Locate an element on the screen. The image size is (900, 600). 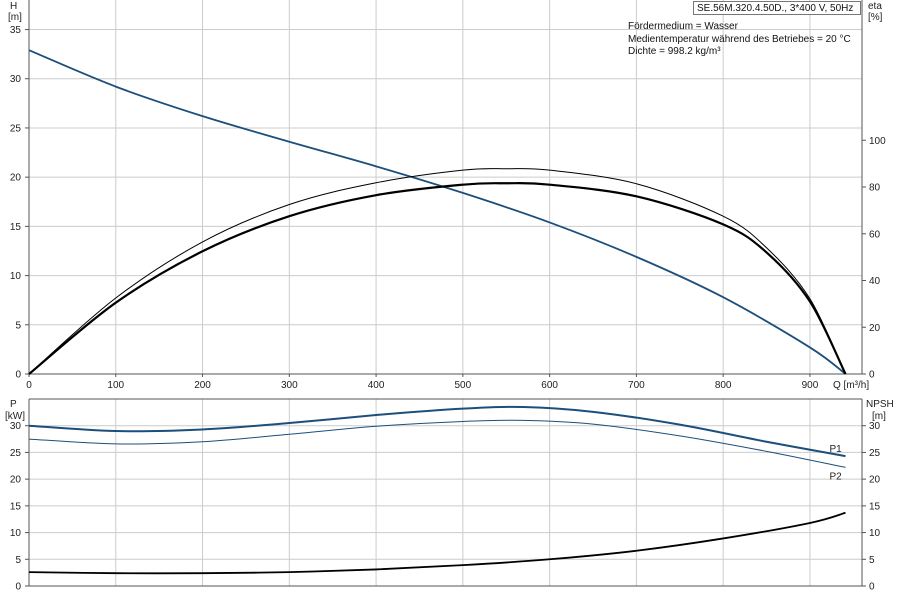
pump-title-box: SE.56M.320.4.50D., 3*400 V, 50Hz is located at coordinates (777, 8).